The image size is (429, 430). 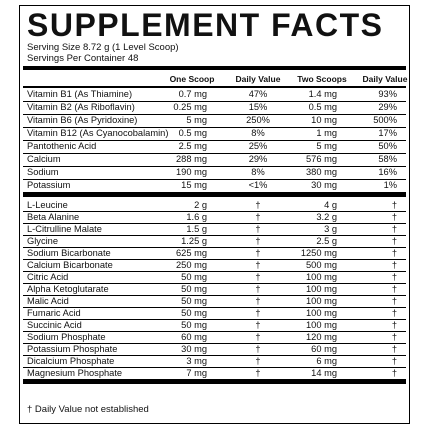 I want to click on amount-cell: 15%, so click(x=258, y=107).